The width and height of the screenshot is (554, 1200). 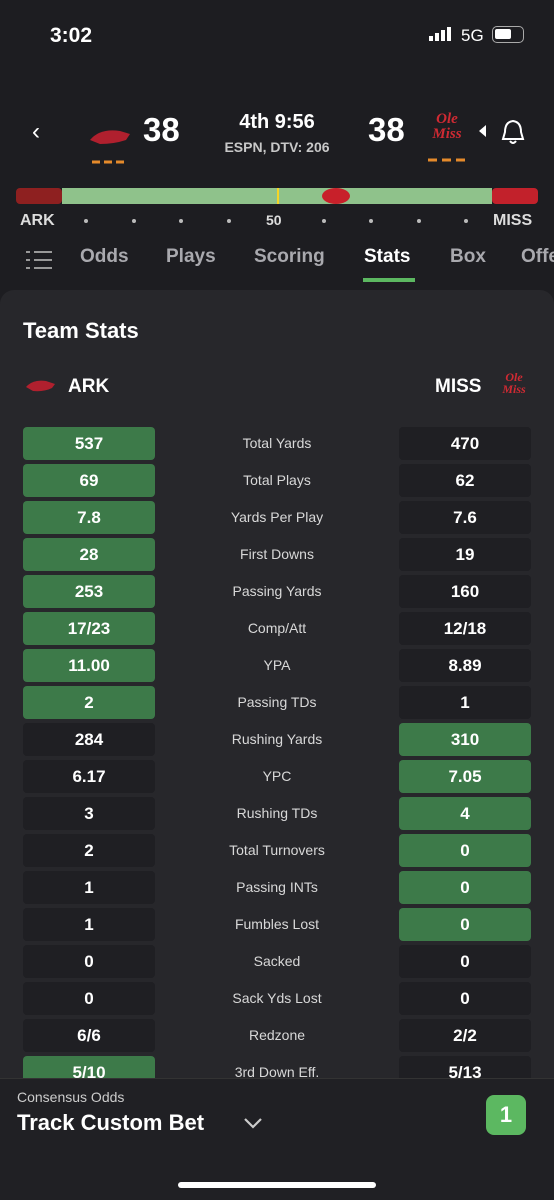 What do you see at coordinates (277, 924) in the screenshot?
I see `stat-label: Fumbles Lost` at bounding box center [277, 924].